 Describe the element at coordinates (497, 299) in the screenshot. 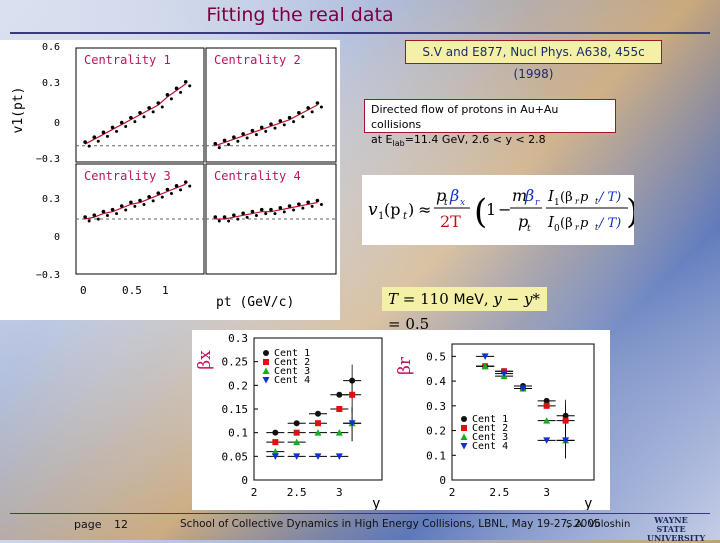

I see `temp-y: y` at that location.